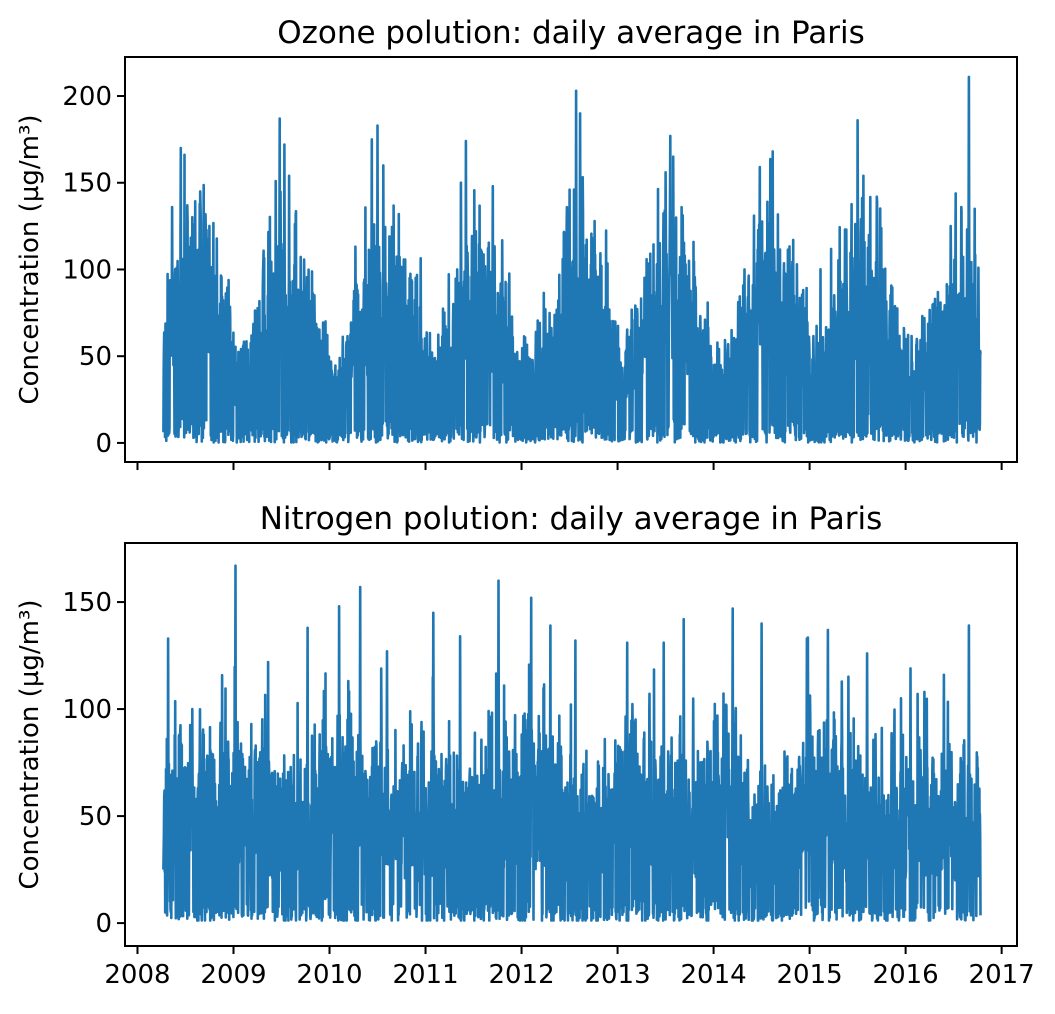 This screenshot has width=1055, height=1014. Describe the element at coordinates (30, 259) in the screenshot. I see `ozone-y-axis-label: Concentration (µg/m³)` at that location.